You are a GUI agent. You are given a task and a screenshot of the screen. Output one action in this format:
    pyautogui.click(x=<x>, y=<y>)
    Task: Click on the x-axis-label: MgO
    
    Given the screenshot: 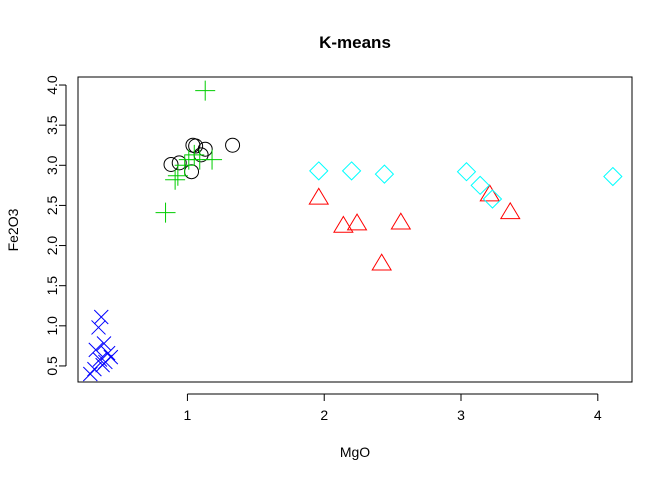 What is the action you would take?
    pyautogui.click(x=355, y=452)
    